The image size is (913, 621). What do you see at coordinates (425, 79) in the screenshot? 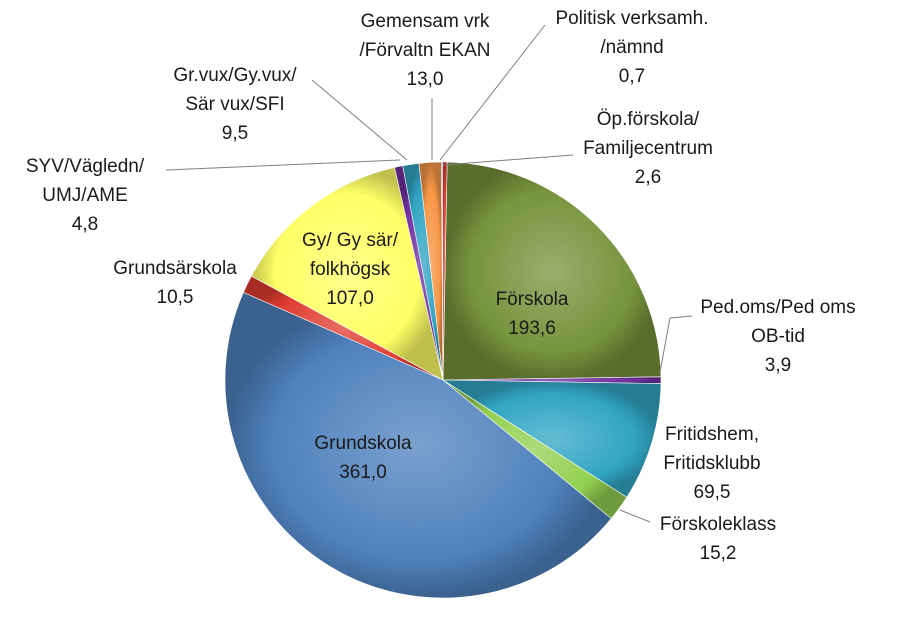
I see `slice-value-label: 13,0` at bounding box center [425, 79].